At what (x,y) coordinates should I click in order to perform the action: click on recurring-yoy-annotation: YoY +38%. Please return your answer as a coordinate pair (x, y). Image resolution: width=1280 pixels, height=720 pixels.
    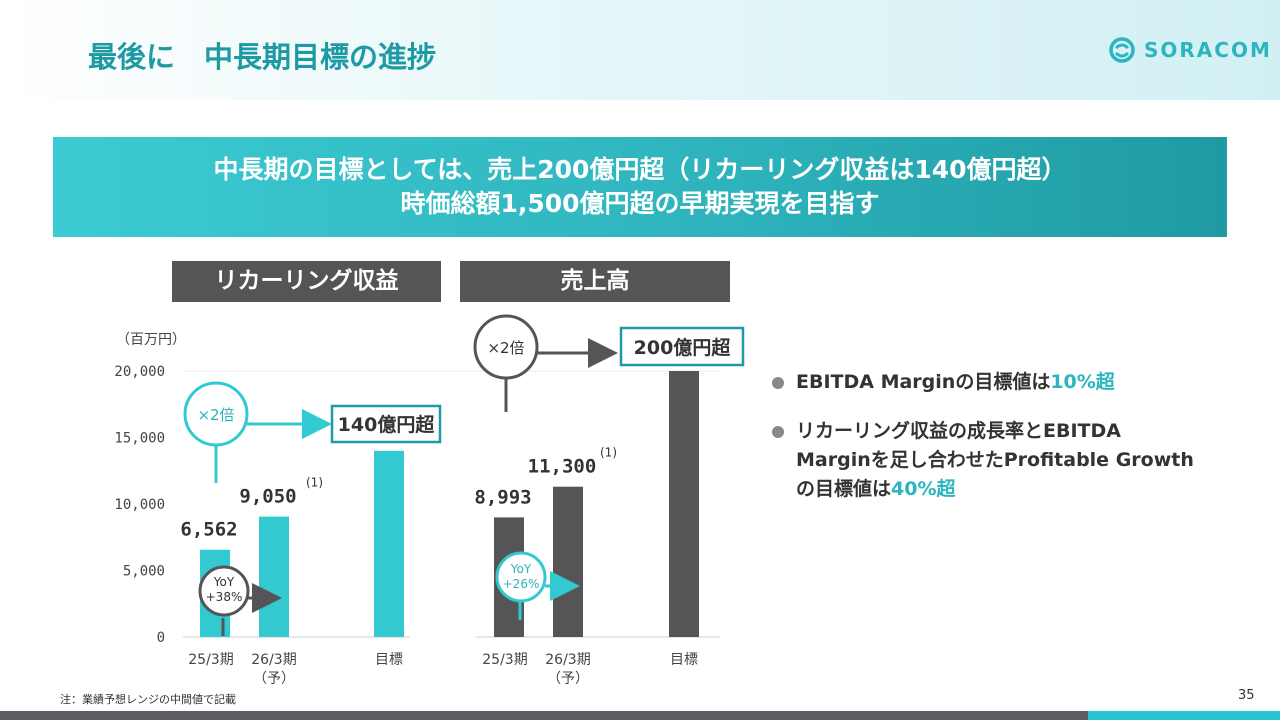
    Looking at the image, I should click on (240, 600).